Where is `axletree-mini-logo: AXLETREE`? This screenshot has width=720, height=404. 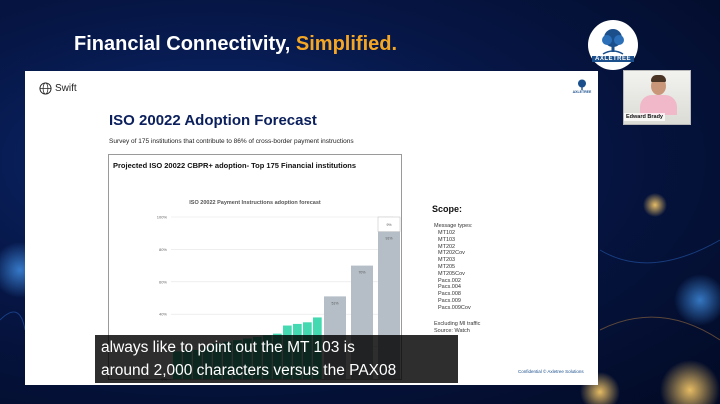
axletree-mini-logo: AXLETREE is located at coordinates (582, 88).